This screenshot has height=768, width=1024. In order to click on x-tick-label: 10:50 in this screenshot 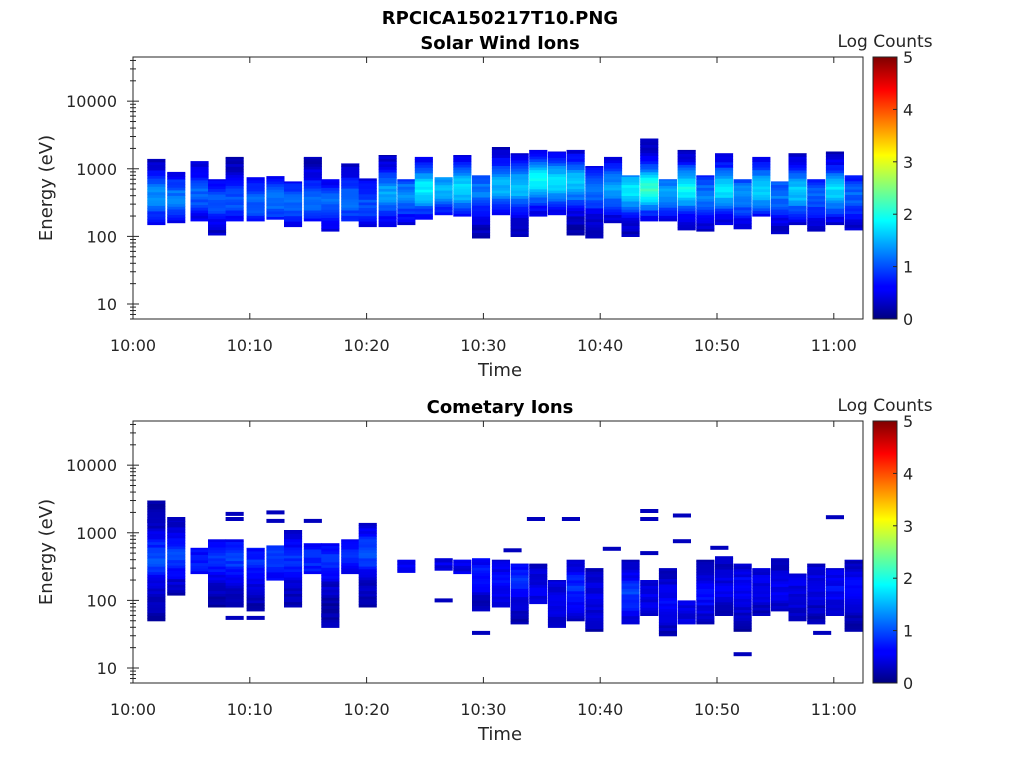, I will do `click(717, 709)`.